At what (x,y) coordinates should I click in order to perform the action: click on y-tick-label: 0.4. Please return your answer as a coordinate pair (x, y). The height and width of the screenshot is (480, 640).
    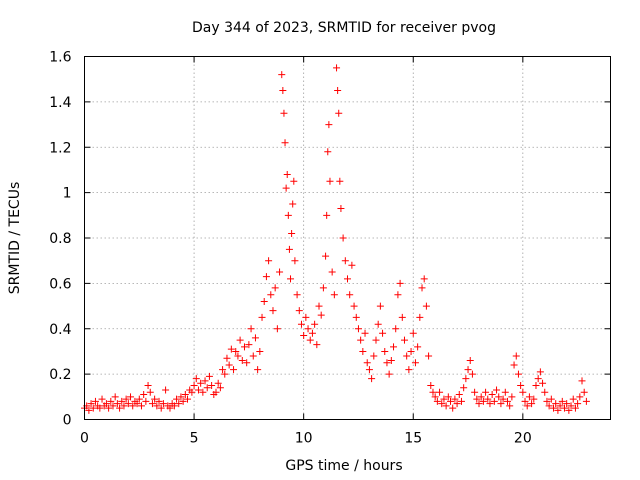
    Looking at the image, I should click on (60, 330).